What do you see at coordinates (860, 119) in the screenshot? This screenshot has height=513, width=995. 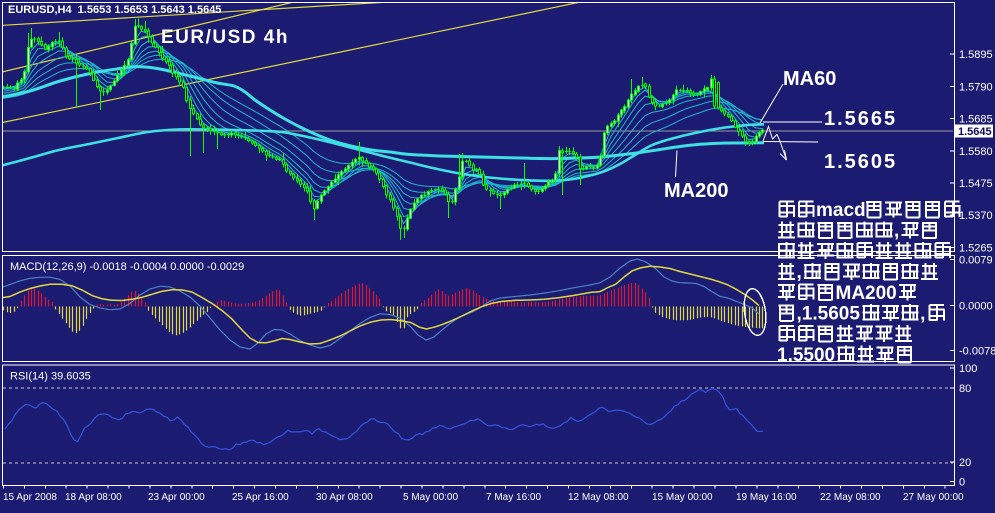 I see `svg-text: 1.5665` at bounding box center [860, 119].